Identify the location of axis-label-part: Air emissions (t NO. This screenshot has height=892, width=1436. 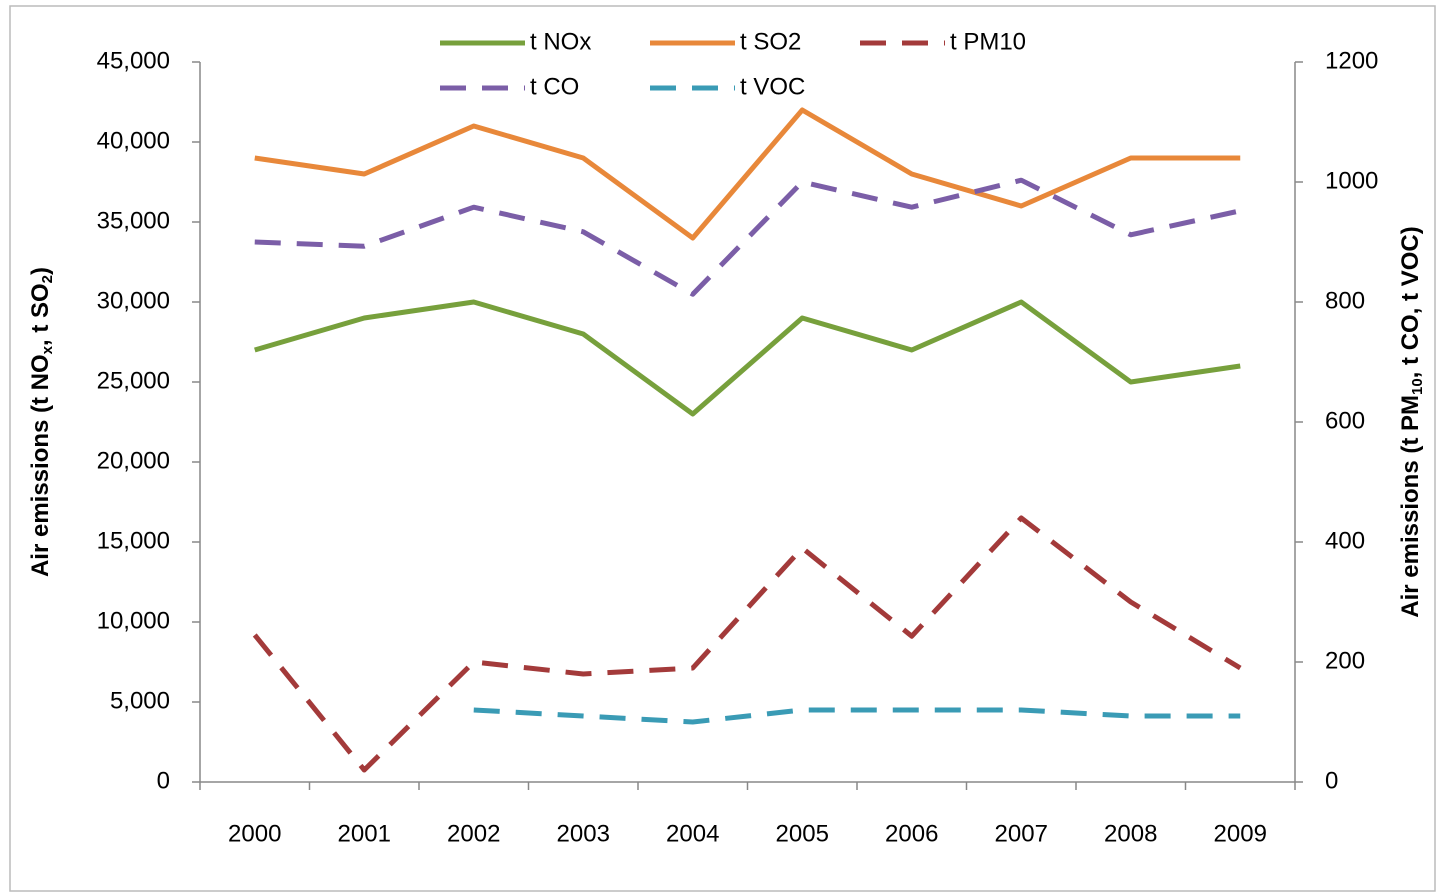
(40, 465).